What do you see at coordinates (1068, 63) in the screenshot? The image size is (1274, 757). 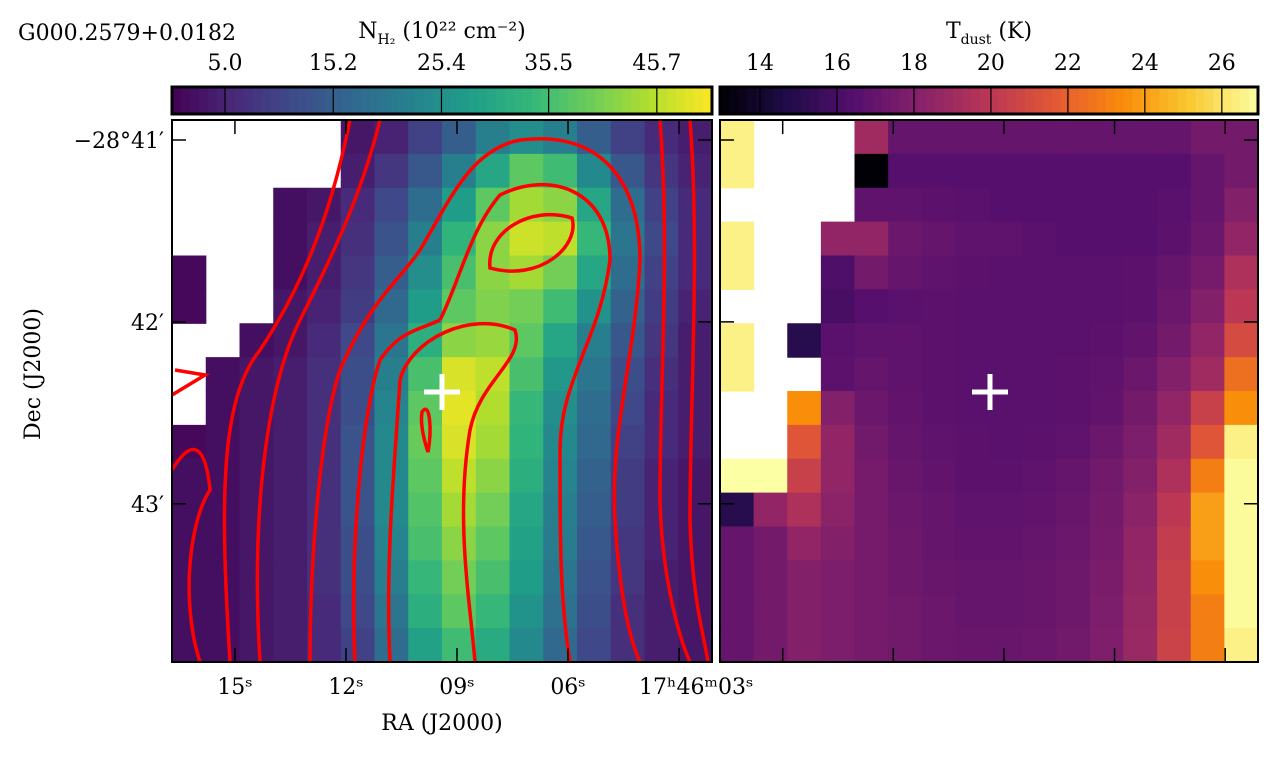 I see `colorbar-tick-label: 22` at bounding box center [1068, 63].